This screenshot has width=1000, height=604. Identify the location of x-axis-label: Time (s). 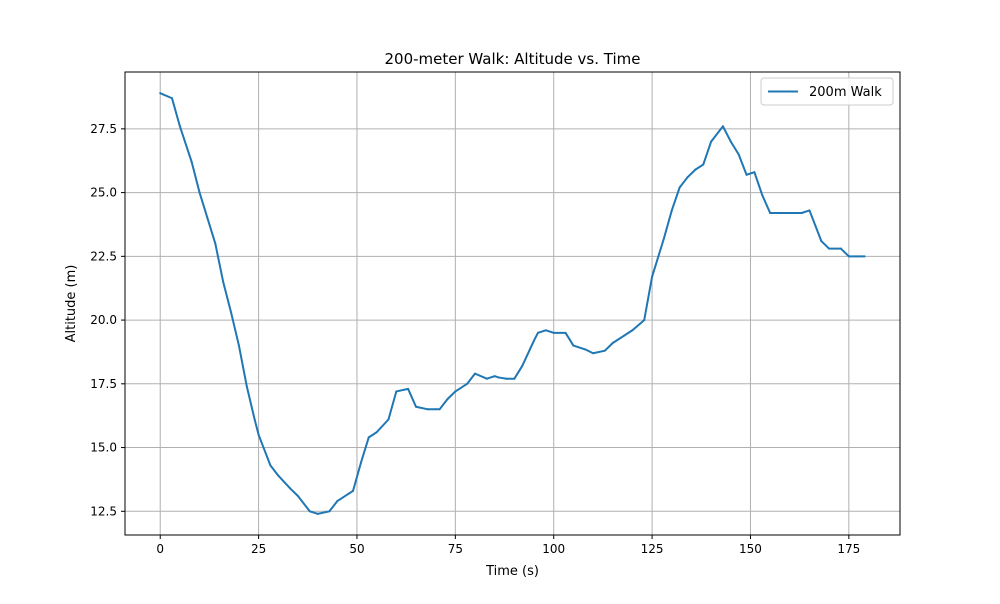
(512, 571).